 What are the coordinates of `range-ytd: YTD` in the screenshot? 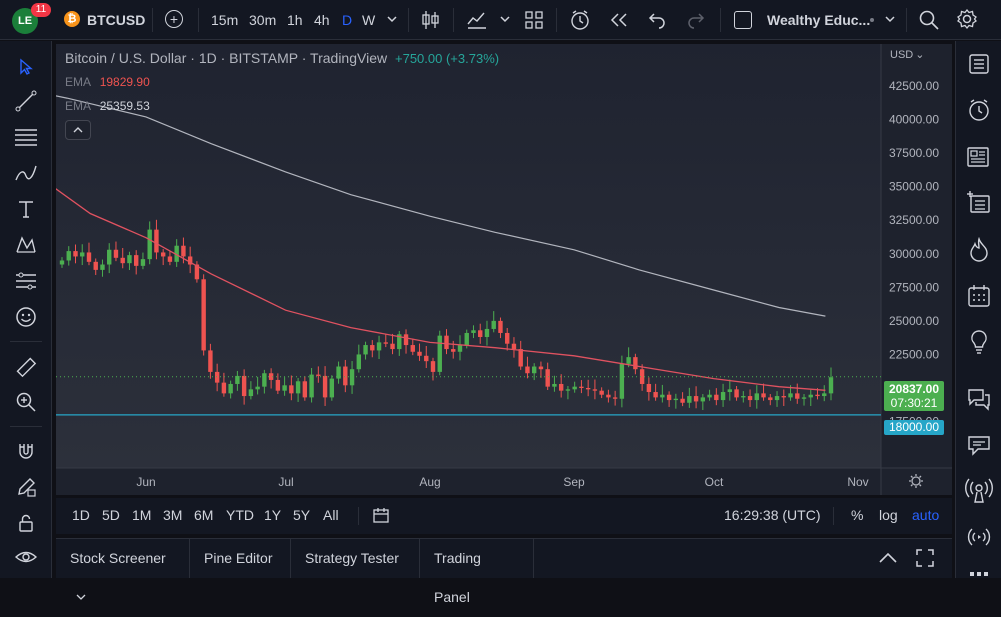 It's located at (240, 515).